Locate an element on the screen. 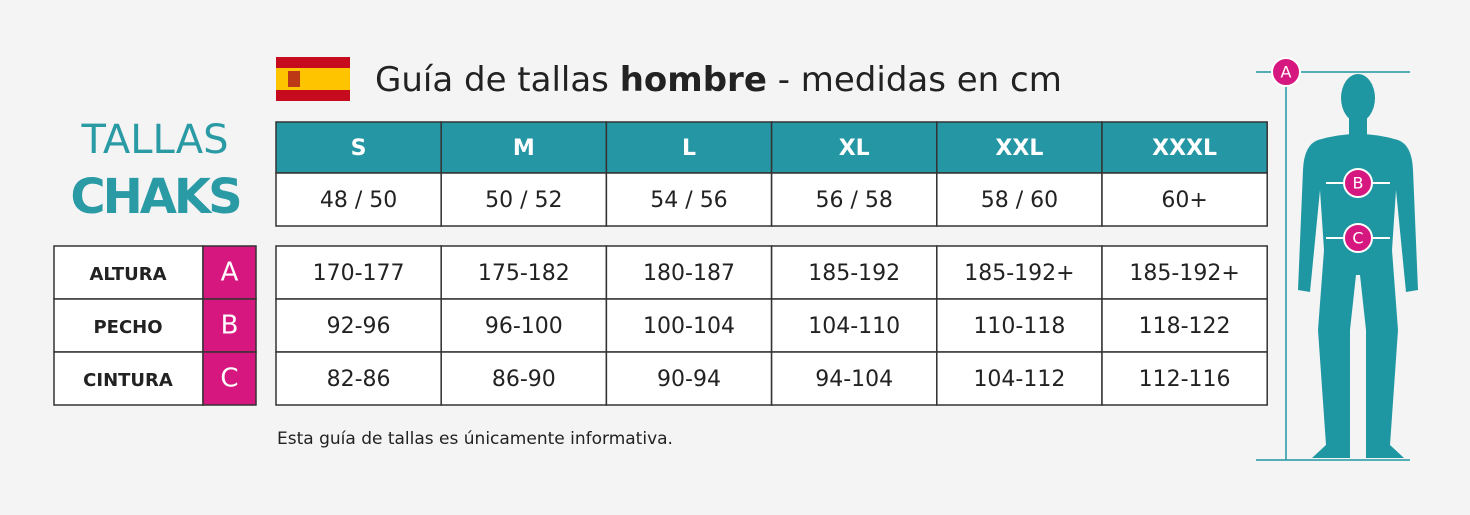 The height and width of the screenshot is (515, 1470). size-label: L is located at coordinates (689, 148).